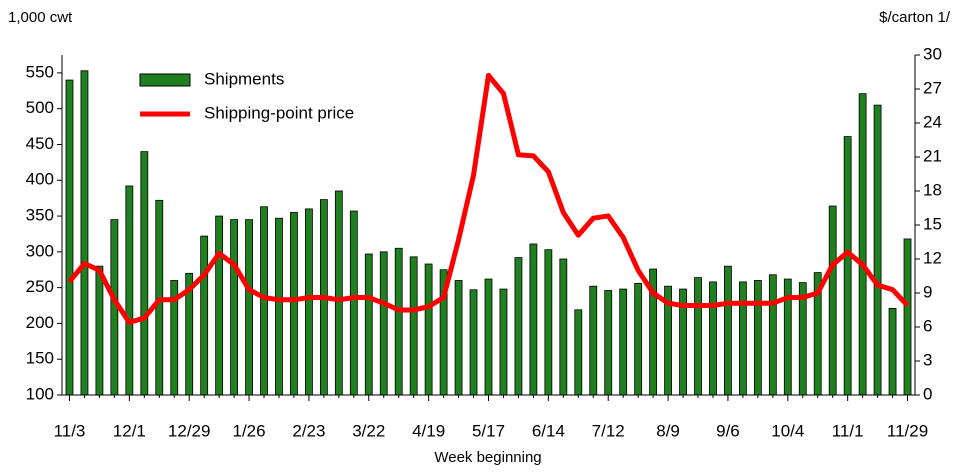 This screenshot has width=958, height=473. I want to click on y2-tick-label: 21, so click(932, 155).